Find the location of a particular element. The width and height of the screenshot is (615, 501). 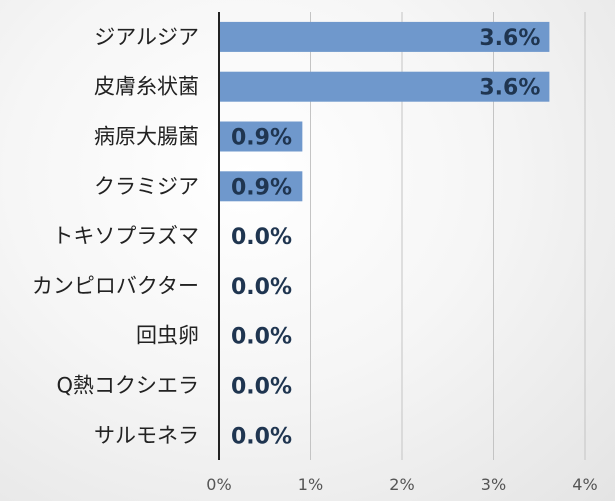

category-label: ジアルジア is located at coordinates (146, 37).